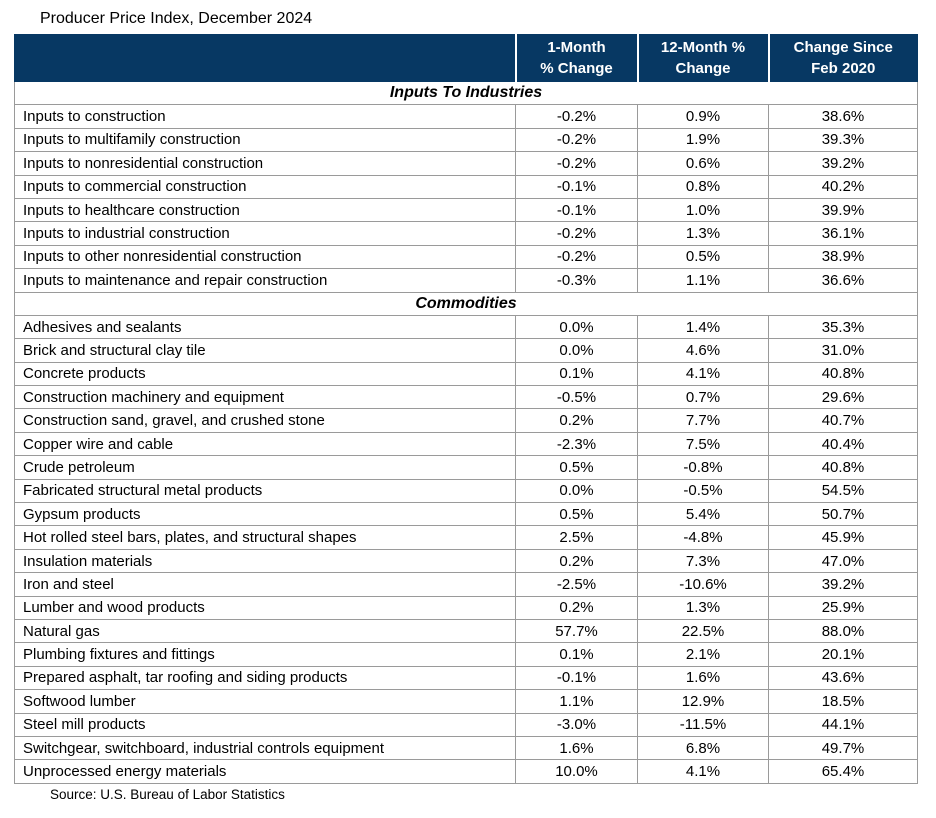 Image resolution: width=936 pixels, height=818 pixels. I want to click on row-1-month-value: 0.5%, so click(576, 467).